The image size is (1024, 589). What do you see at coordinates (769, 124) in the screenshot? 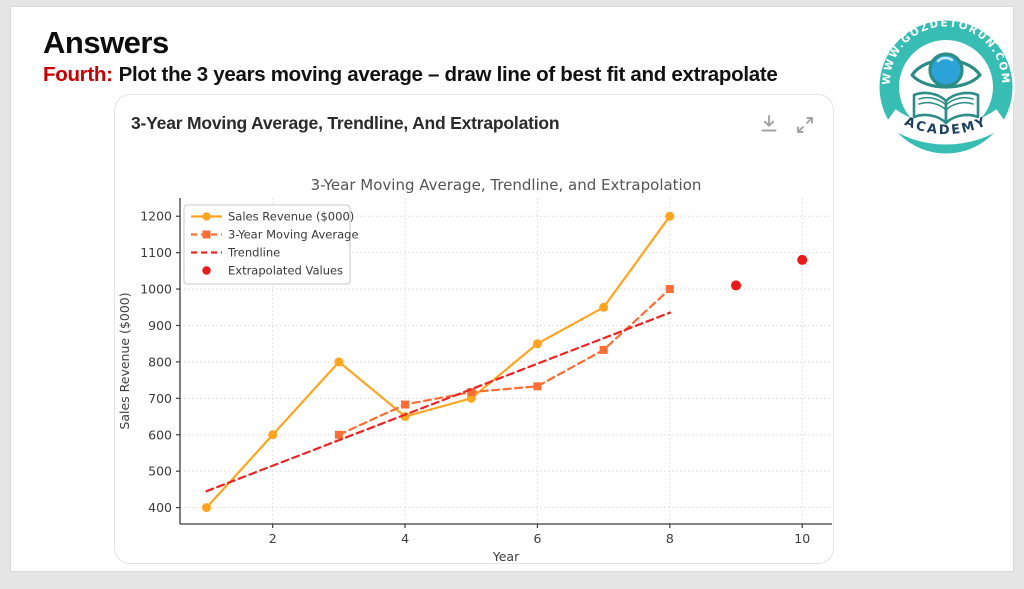
I see `download-icon` at bounding box center [769, 124].